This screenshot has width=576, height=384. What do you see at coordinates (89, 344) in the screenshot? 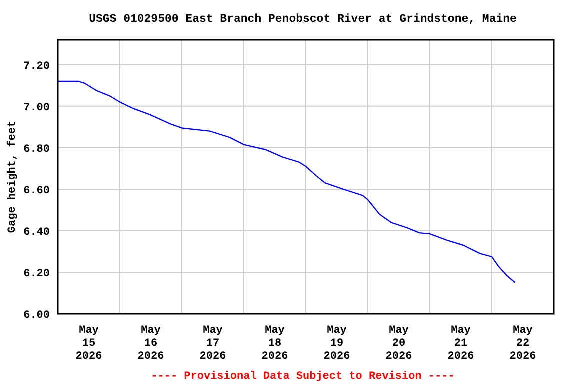
I see `x-tick-label: May 15 2026` at bounding box center [89, 344].